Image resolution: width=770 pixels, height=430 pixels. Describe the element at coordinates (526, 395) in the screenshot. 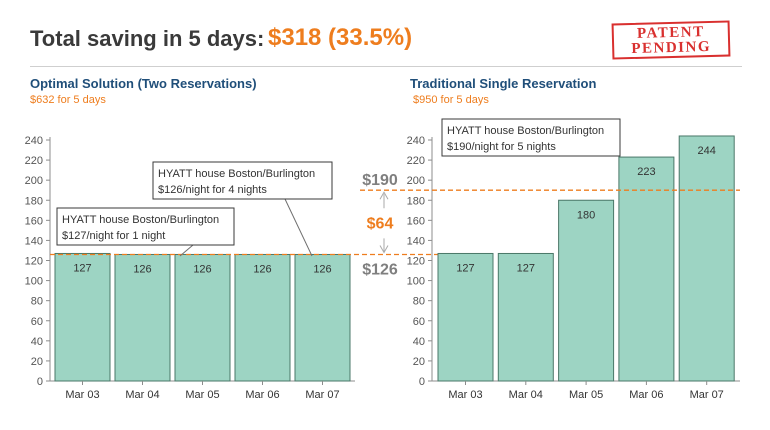

I see `right-x-tick-label: Mar 04` at that location.